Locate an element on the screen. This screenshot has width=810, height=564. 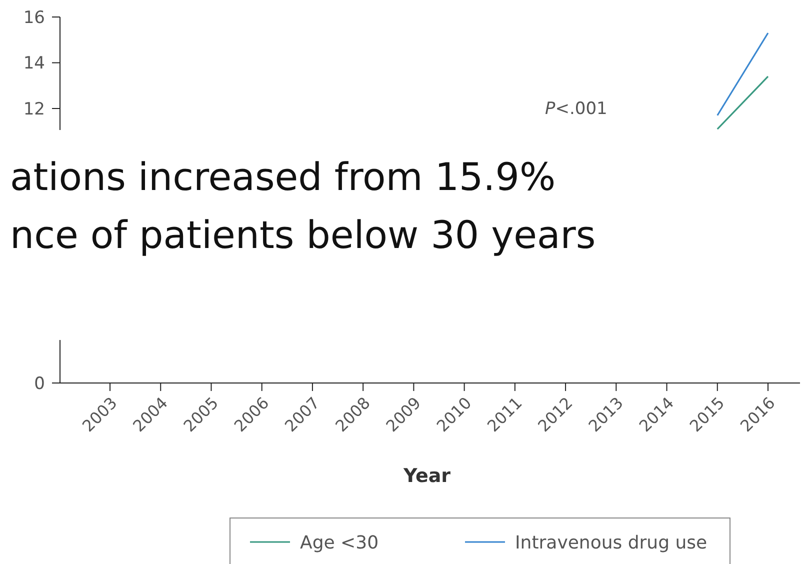
annotation: nce of patients below 30 years is located at coordinates (303, 235).